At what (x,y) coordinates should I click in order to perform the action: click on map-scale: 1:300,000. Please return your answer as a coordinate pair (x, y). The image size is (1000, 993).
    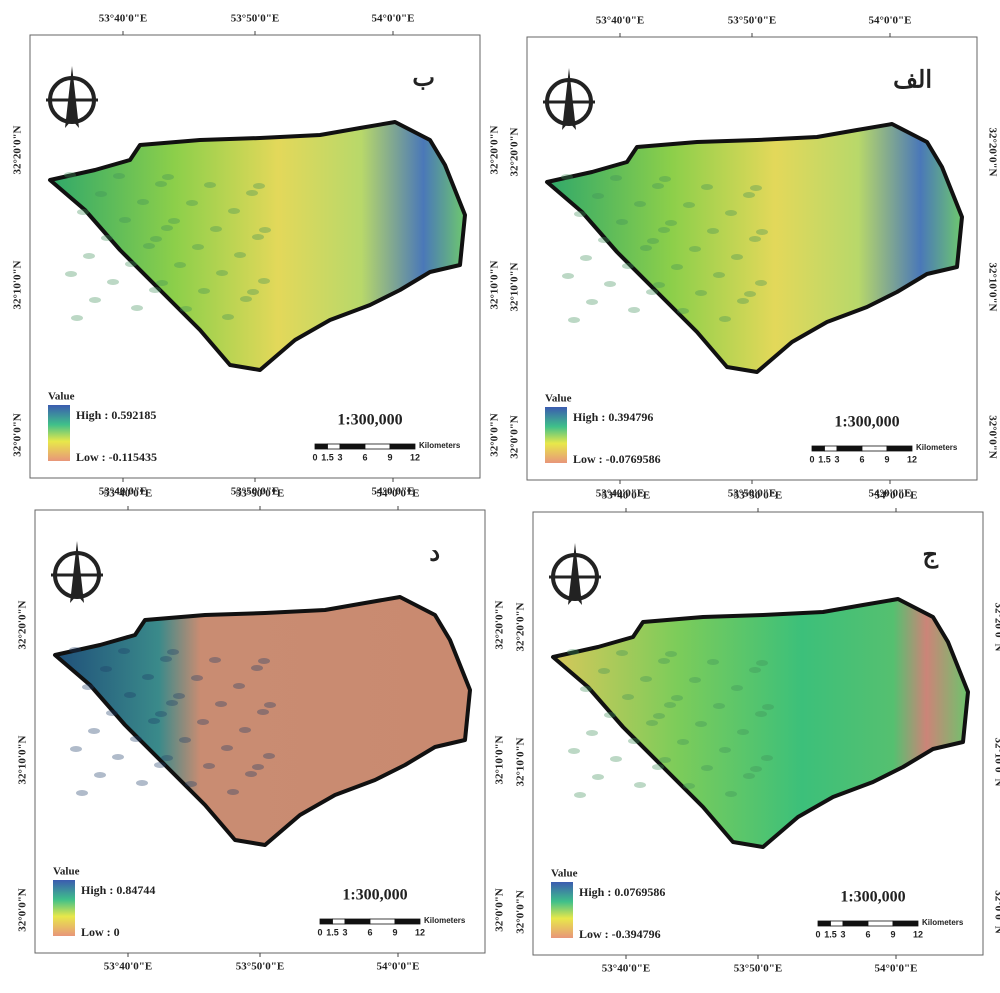
    Looking at the image, I should click on (872, 897).